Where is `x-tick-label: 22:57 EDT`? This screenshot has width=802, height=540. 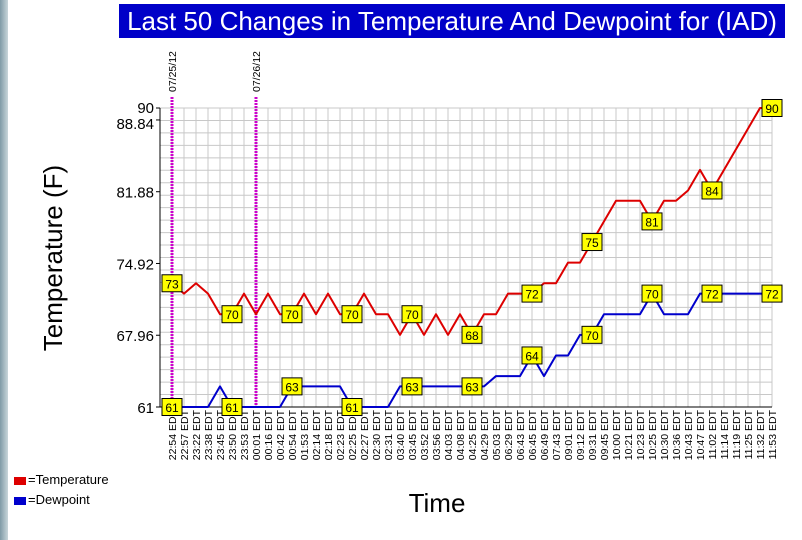 x-tick-label: 22:57 EDT is located at coordinates (185, 434).